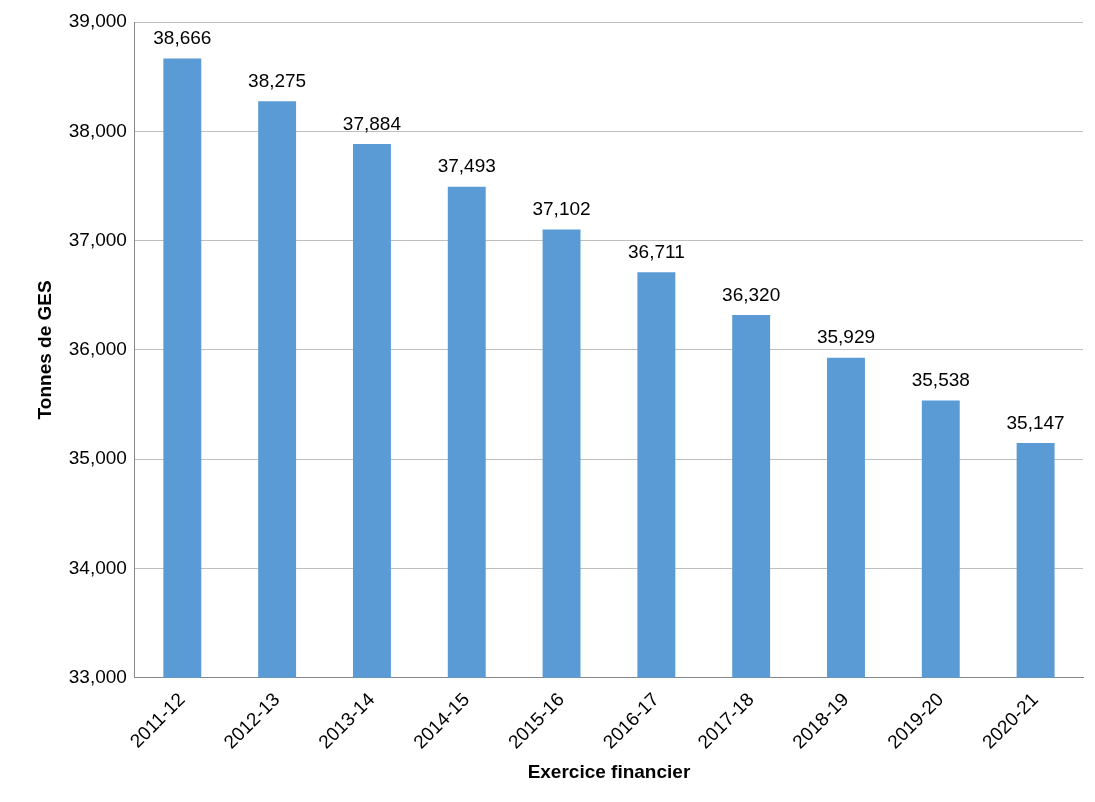 The height and width of the screenshot is (802, 1095). What do you see at coordinates (277, 80) in the screenshot?
I see `data-label: 38,275` at bounding box center [277, 80].